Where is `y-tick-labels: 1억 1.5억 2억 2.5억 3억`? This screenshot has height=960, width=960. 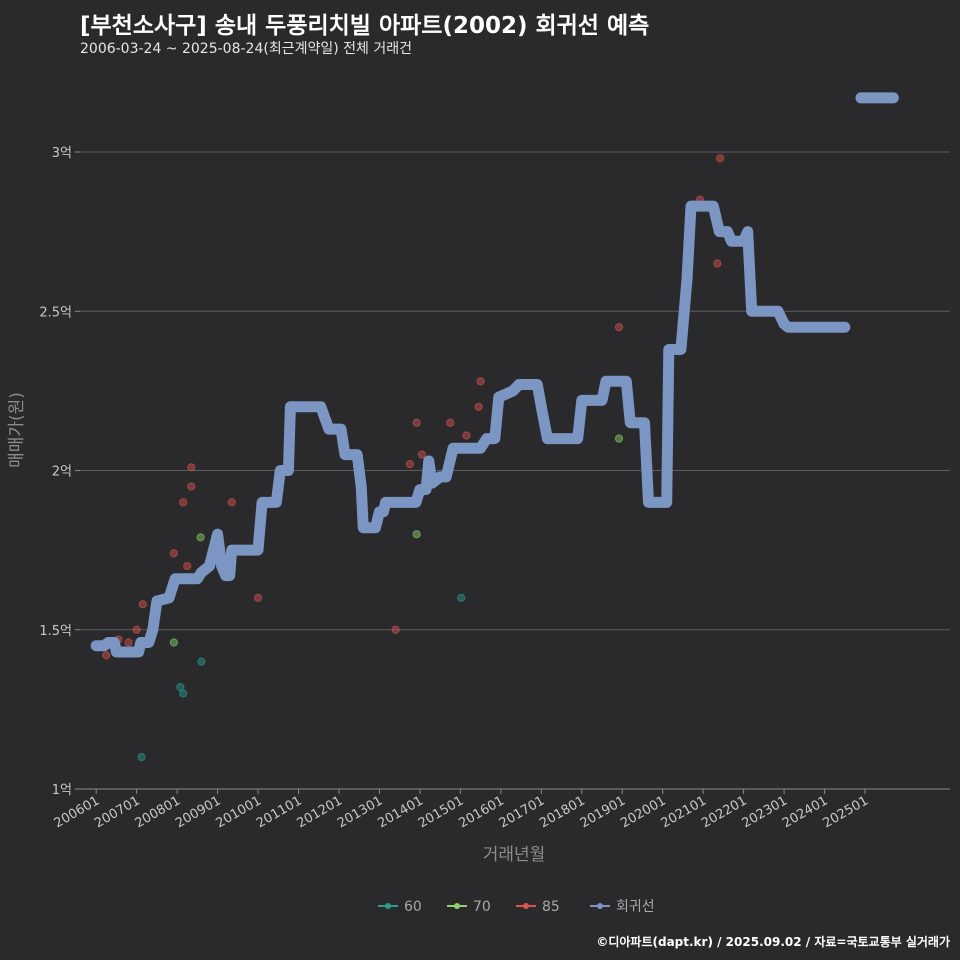
y-tick-labels: 1억 1.5억 2억 2.5억 3억 is located at coordinates (55, 472).